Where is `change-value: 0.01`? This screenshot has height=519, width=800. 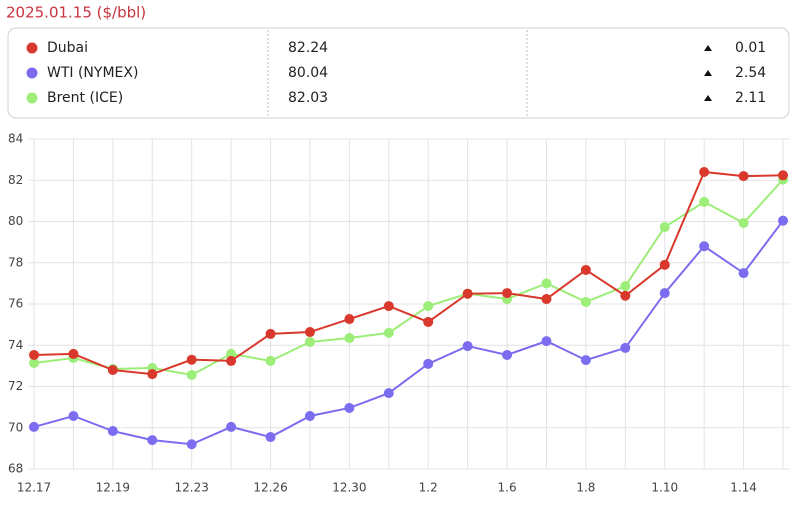 change-value: 0.01 is located at coordinates (750, 48).